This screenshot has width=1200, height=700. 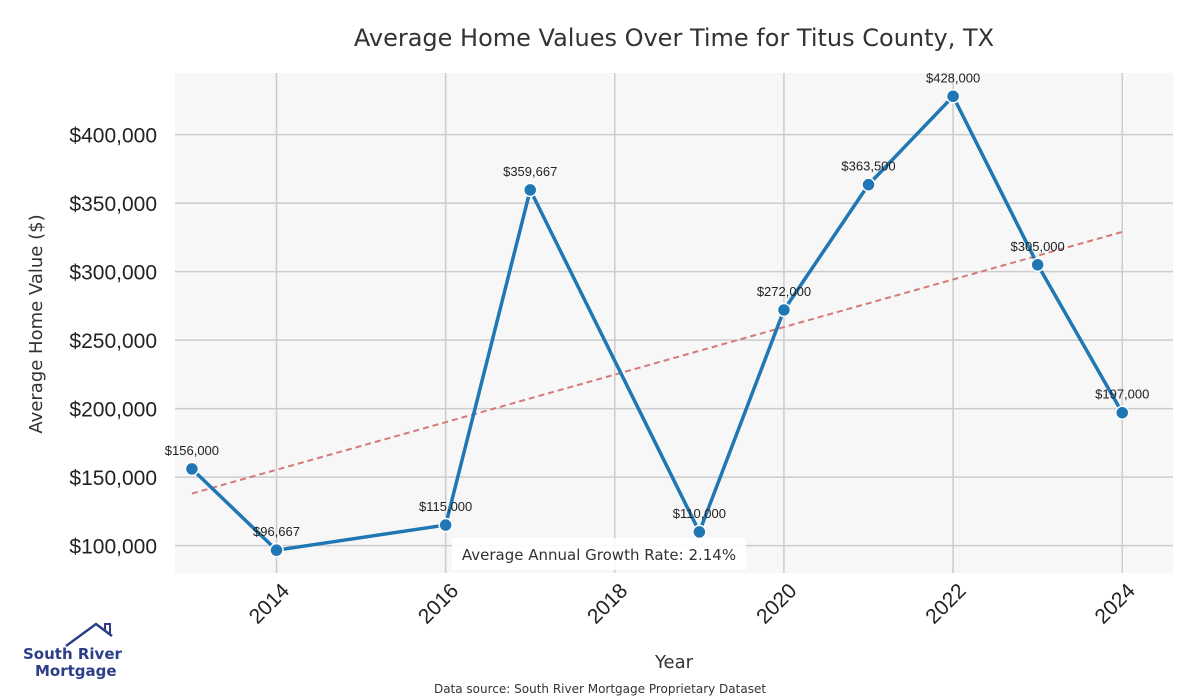 What do you see at coordinates (607, 603) in the screenshot?
I see `x-tick-label: 2018` at bounding box center [607, 603].